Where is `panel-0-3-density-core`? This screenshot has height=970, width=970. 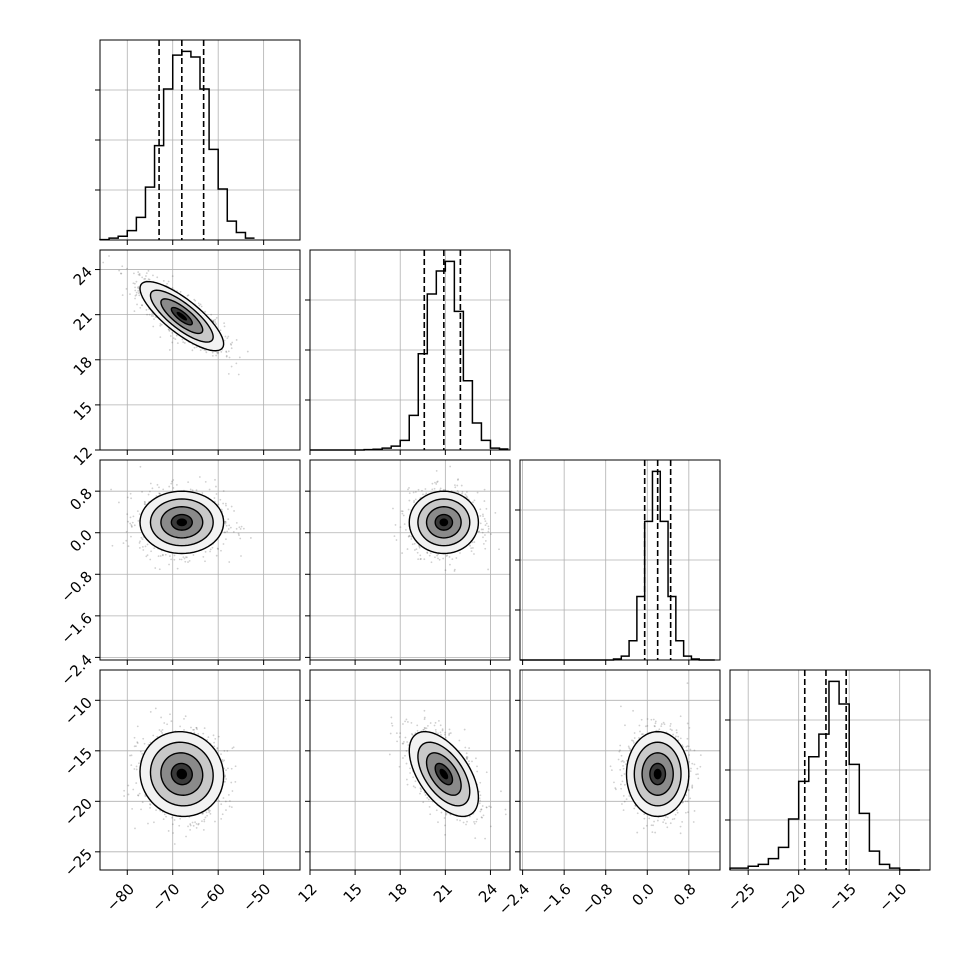
panel-0-3-density-core is located at coordinates (182, 774).